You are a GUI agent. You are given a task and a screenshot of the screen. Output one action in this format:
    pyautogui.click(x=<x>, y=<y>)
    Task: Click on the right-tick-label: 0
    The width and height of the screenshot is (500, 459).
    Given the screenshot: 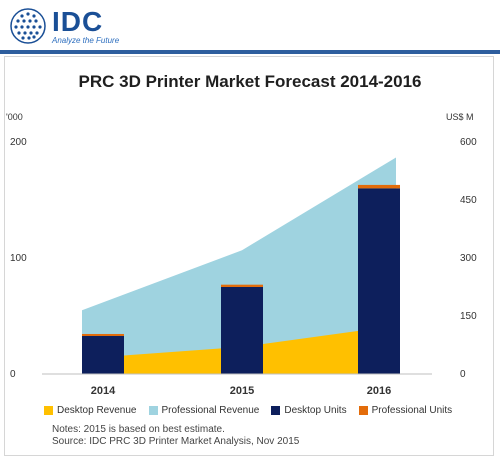 What is the action you would take?
    pyautogui.click(x=463, y=374)
    